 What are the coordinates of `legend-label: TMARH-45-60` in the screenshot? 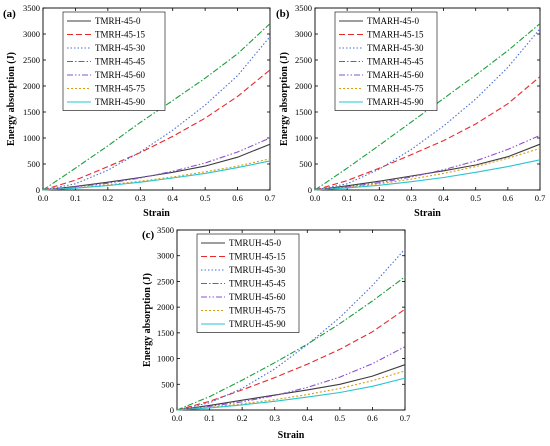 It's located at (395, 75).